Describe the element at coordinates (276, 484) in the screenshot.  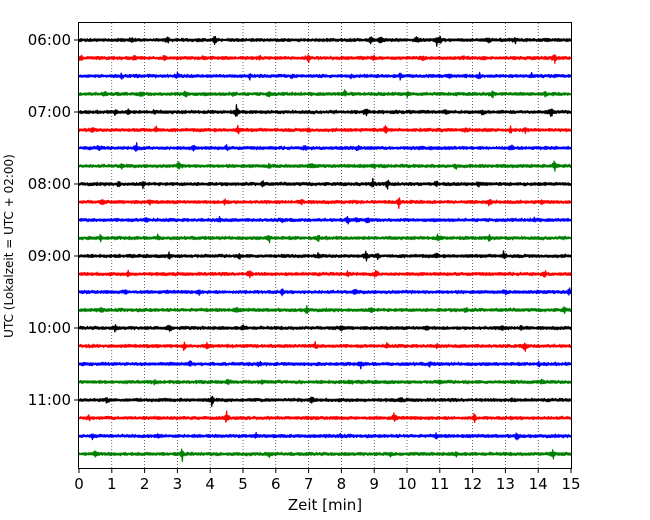
I see `x-tick-label: 6` at that location.